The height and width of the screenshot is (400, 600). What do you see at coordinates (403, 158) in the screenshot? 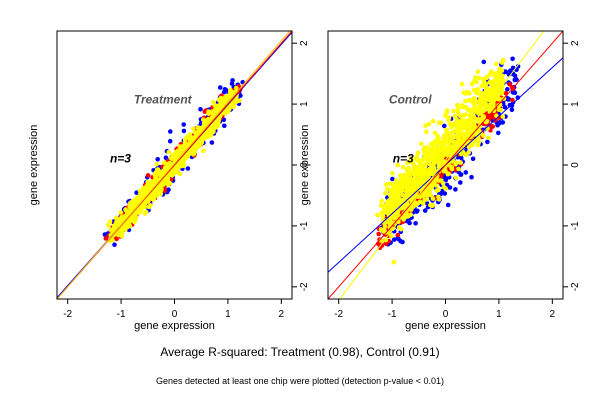
I see `sample-count-label: n=3` at bounding box center [403, 158].